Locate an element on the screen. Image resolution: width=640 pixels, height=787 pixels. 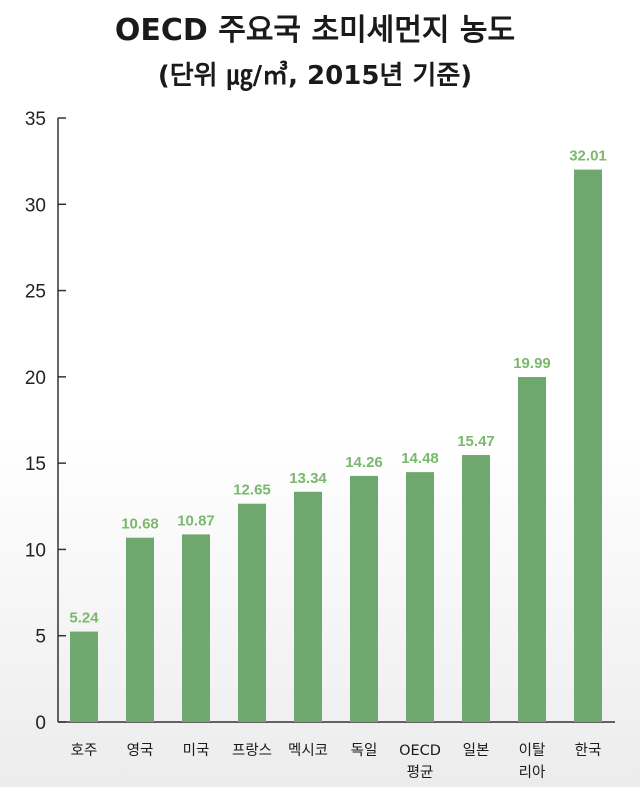
x-tick-label: 프랑스 is located at coordinates (252, 750).